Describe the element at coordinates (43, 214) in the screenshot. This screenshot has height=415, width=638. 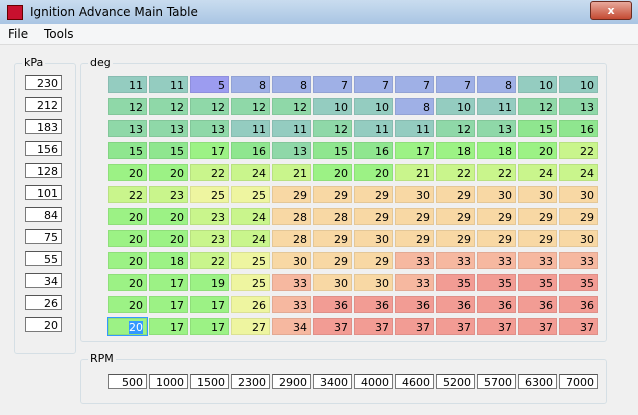
I see `kpa-input: 84` at that location.